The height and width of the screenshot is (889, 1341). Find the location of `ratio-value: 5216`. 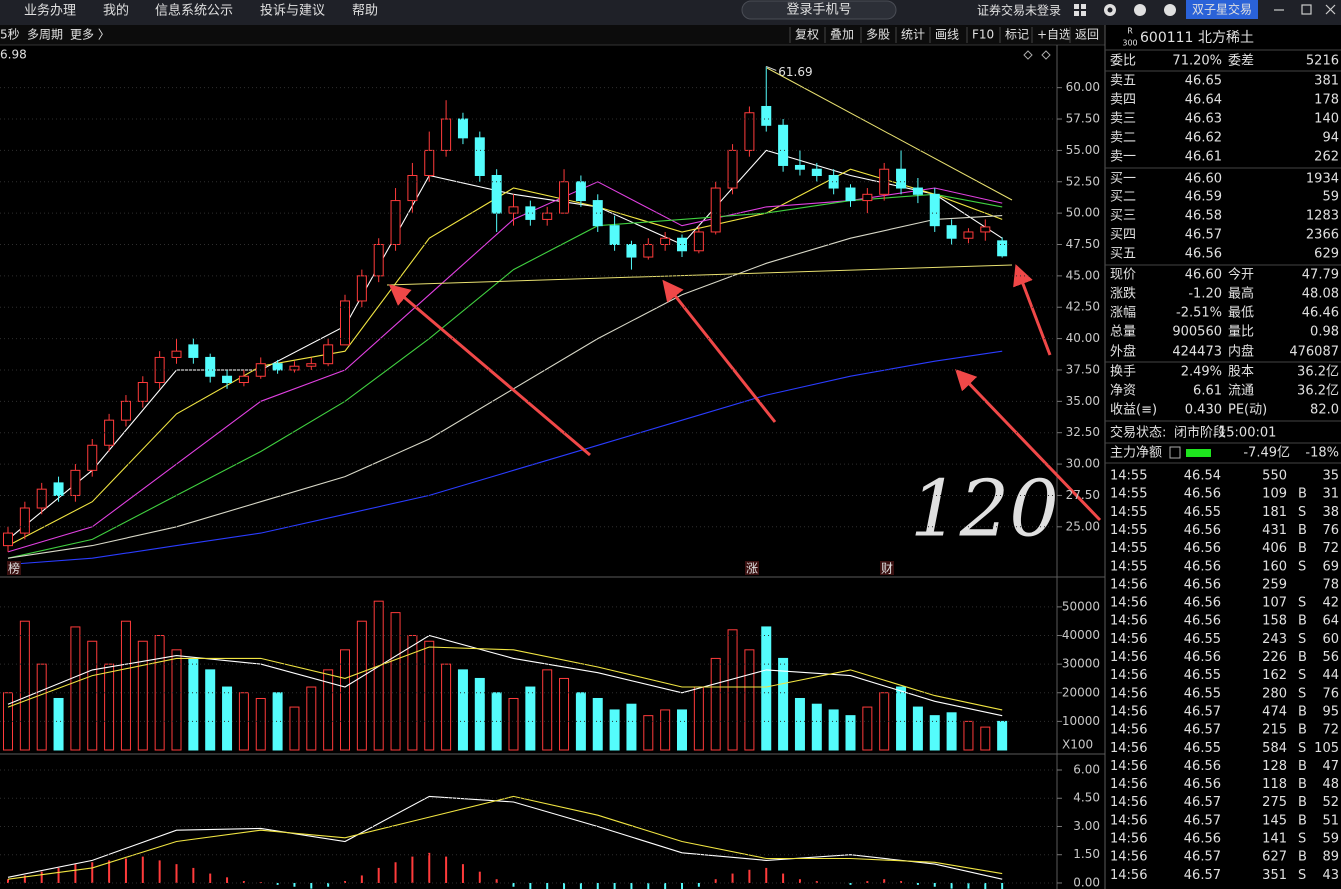

ratio-value: 5216 is located at coordinates (1322, 61).